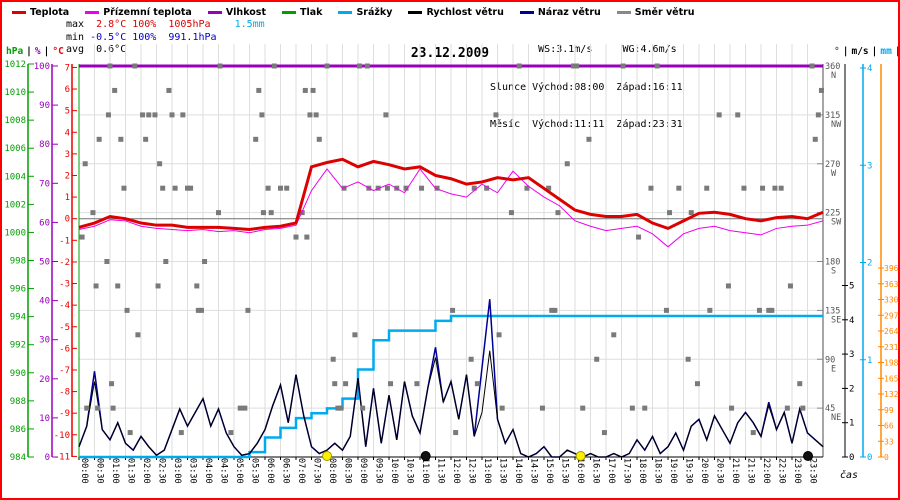 The image size is (900, 500). I want to click on time-label: 10:30, so click(410, 471).